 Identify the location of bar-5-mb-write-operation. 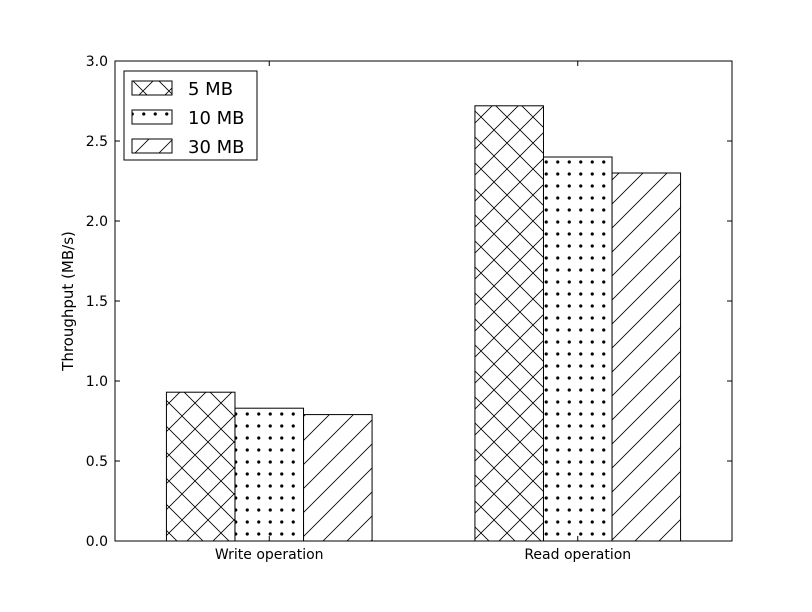
(200, 466).